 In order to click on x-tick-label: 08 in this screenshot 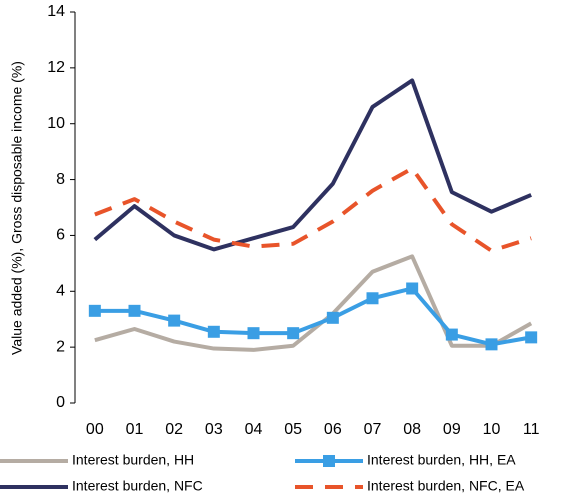, I will do `click(412, 429)`.